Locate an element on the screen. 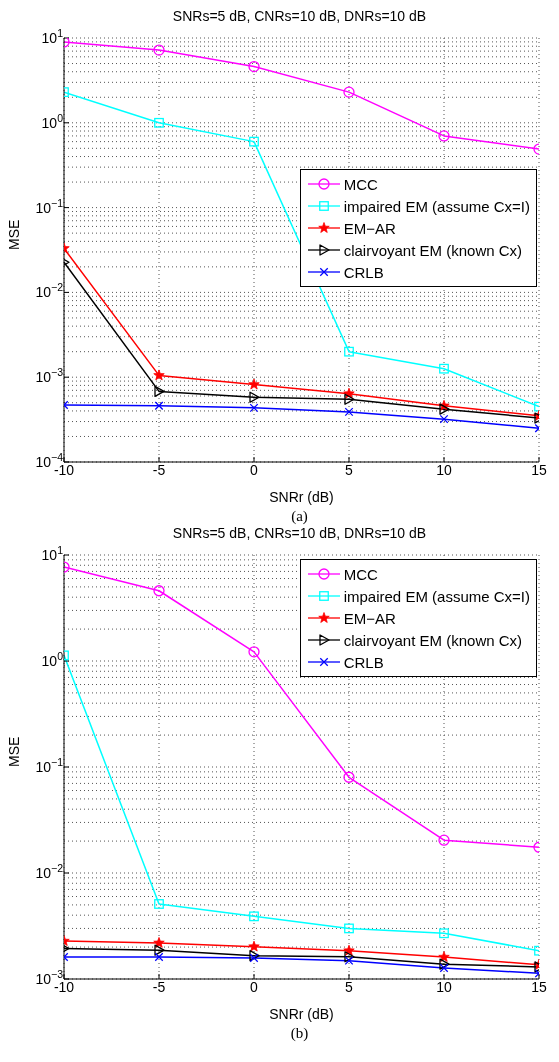 The image size is (559, 1062). y-tick-label: 10$^{−3}$ is located at coordinates (49, 376).